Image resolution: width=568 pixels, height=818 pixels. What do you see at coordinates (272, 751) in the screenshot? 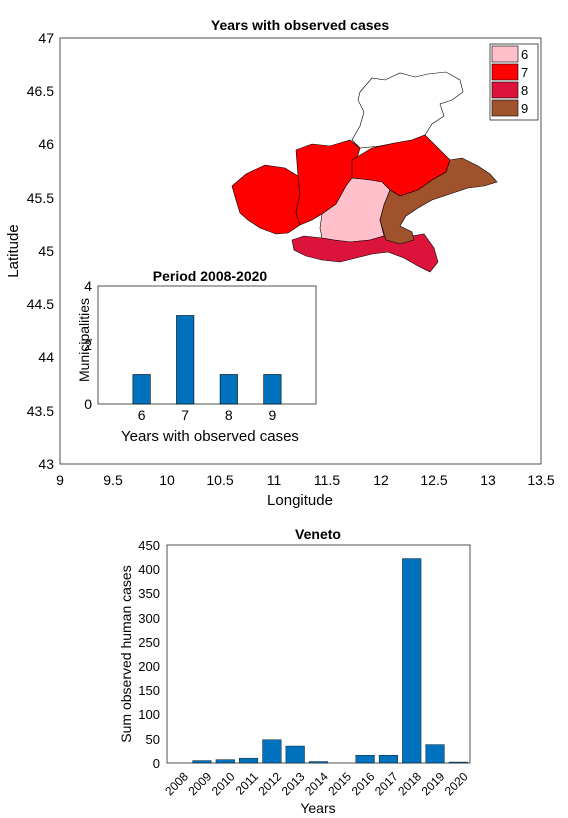
I see `veneto-bar-2012` at bounding box center [272, 751].